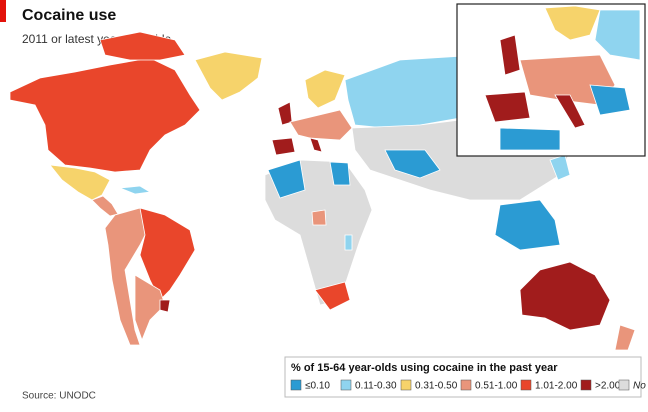  What do you see at coordinates (565, 296) in the screenshot?
I see `australia` at bounding box center [565, 296].